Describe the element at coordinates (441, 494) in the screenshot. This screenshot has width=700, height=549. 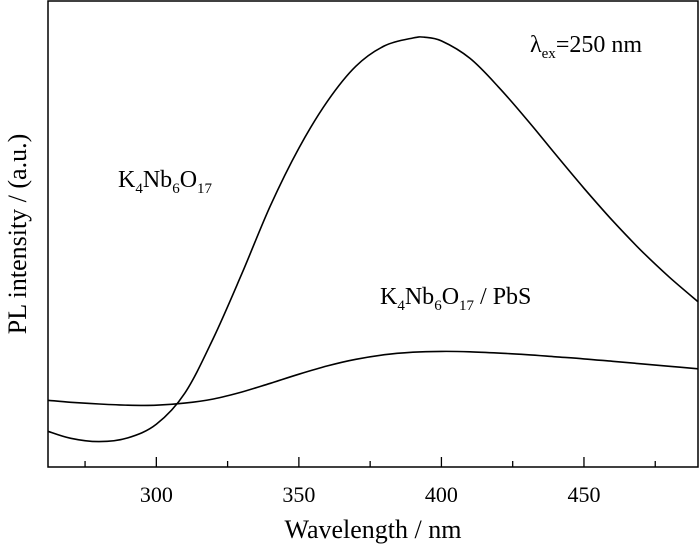
I see `x-tick-label: 400` at that location.